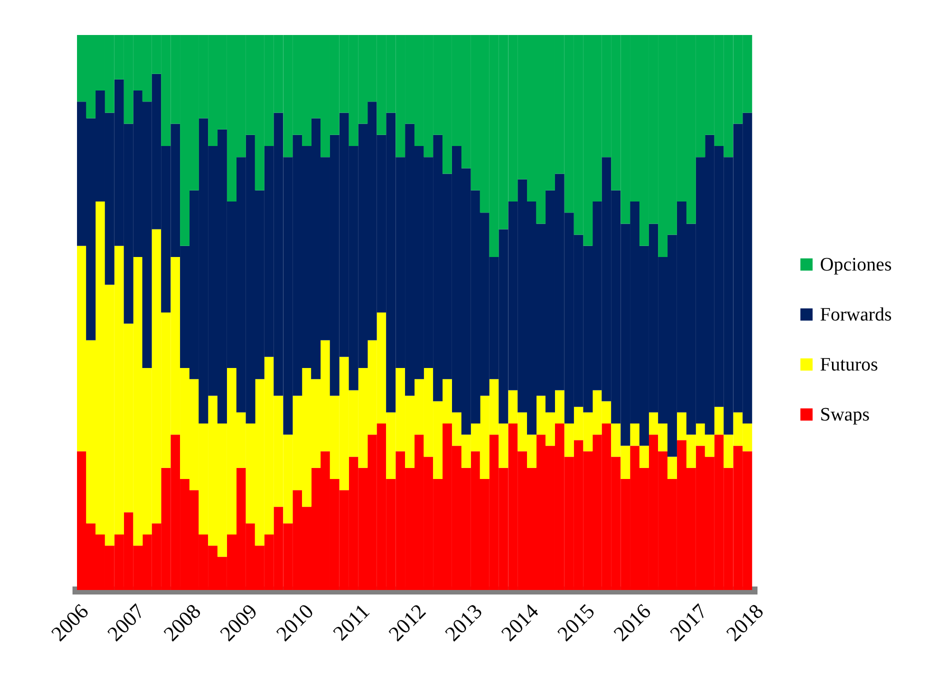  What do you see at coordinates (845, 415) in the screenshot?
I see `legend-label: Swaps` at bounding box center [845, 415].